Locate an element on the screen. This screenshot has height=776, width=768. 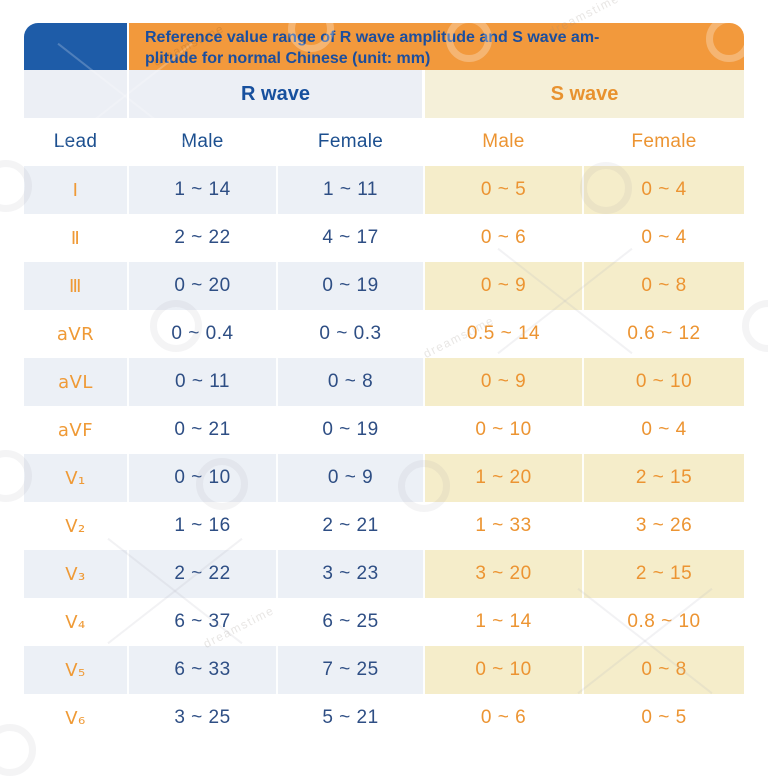
table-row: Ⅰ 1 ~ 14 1 ~ 11 0 ~ 5 0 ~ 4 is located at coordinates (384, 190).